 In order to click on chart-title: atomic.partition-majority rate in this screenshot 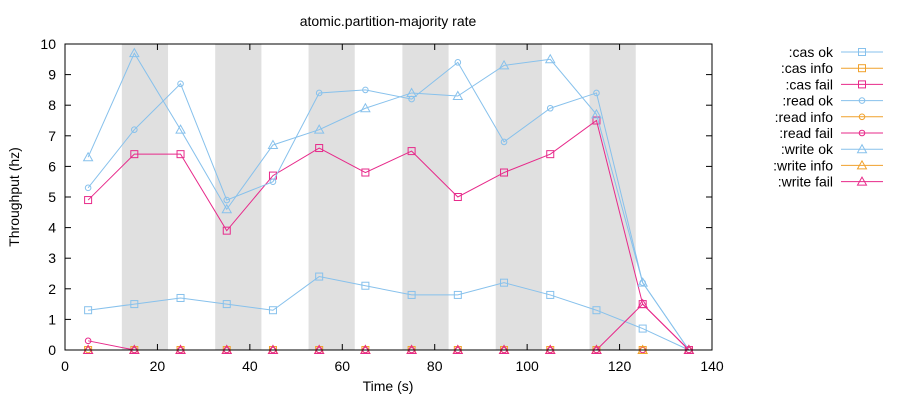, I will do `click(388, 21)`.